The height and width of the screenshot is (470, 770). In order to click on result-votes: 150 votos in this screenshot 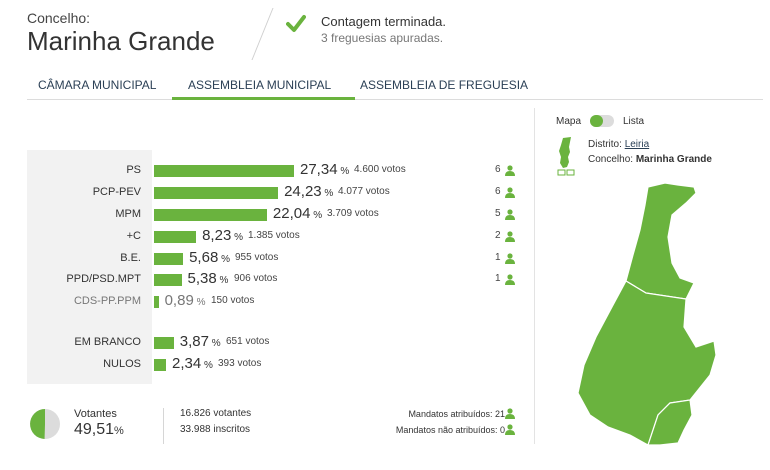, I will do `click(233, 300)`.